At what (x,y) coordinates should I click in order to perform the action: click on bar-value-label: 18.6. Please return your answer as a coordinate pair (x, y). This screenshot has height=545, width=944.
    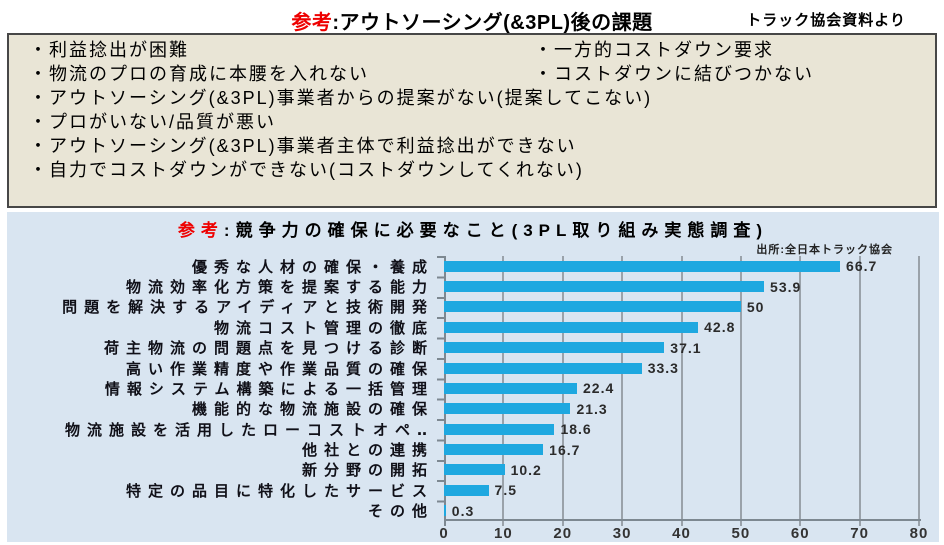
    Looking at the image, I should click on (576, 429).